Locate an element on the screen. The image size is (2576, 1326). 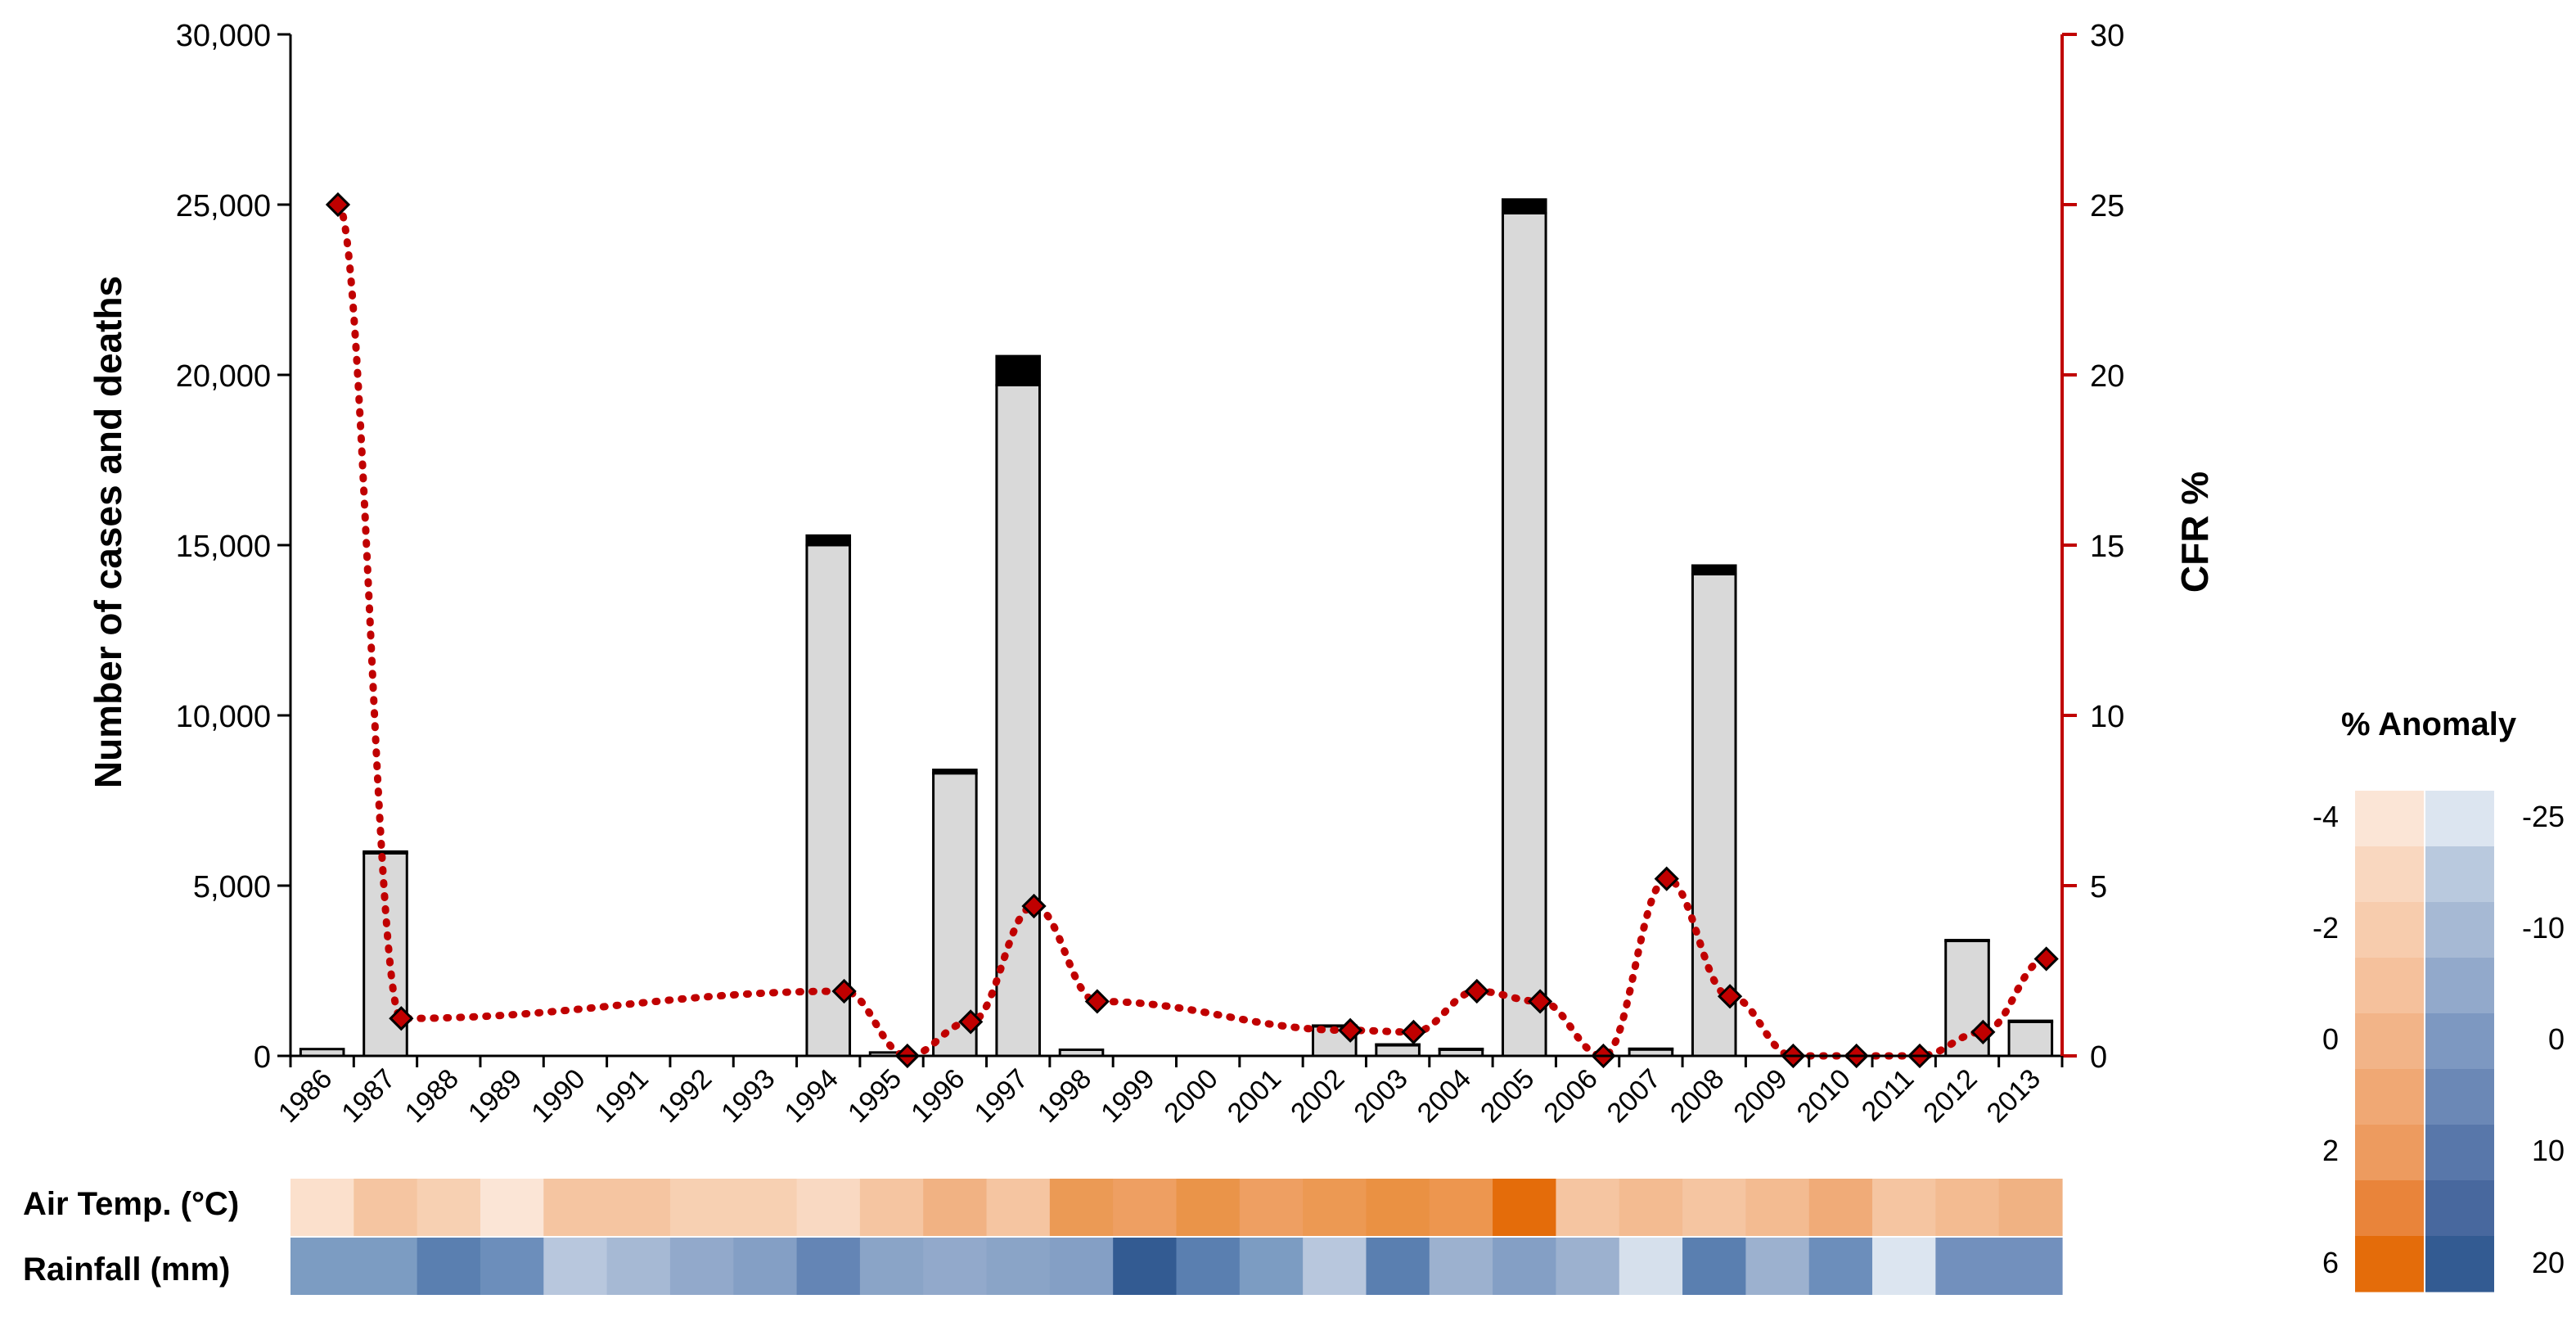
bar-deaths-2012 is located at coordinates (1967, 941).